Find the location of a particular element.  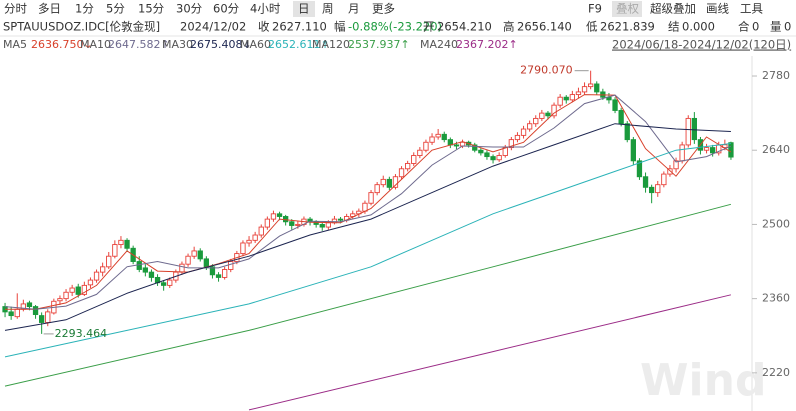

quote-value: 2656.140 is located at coordinates (544, 27).